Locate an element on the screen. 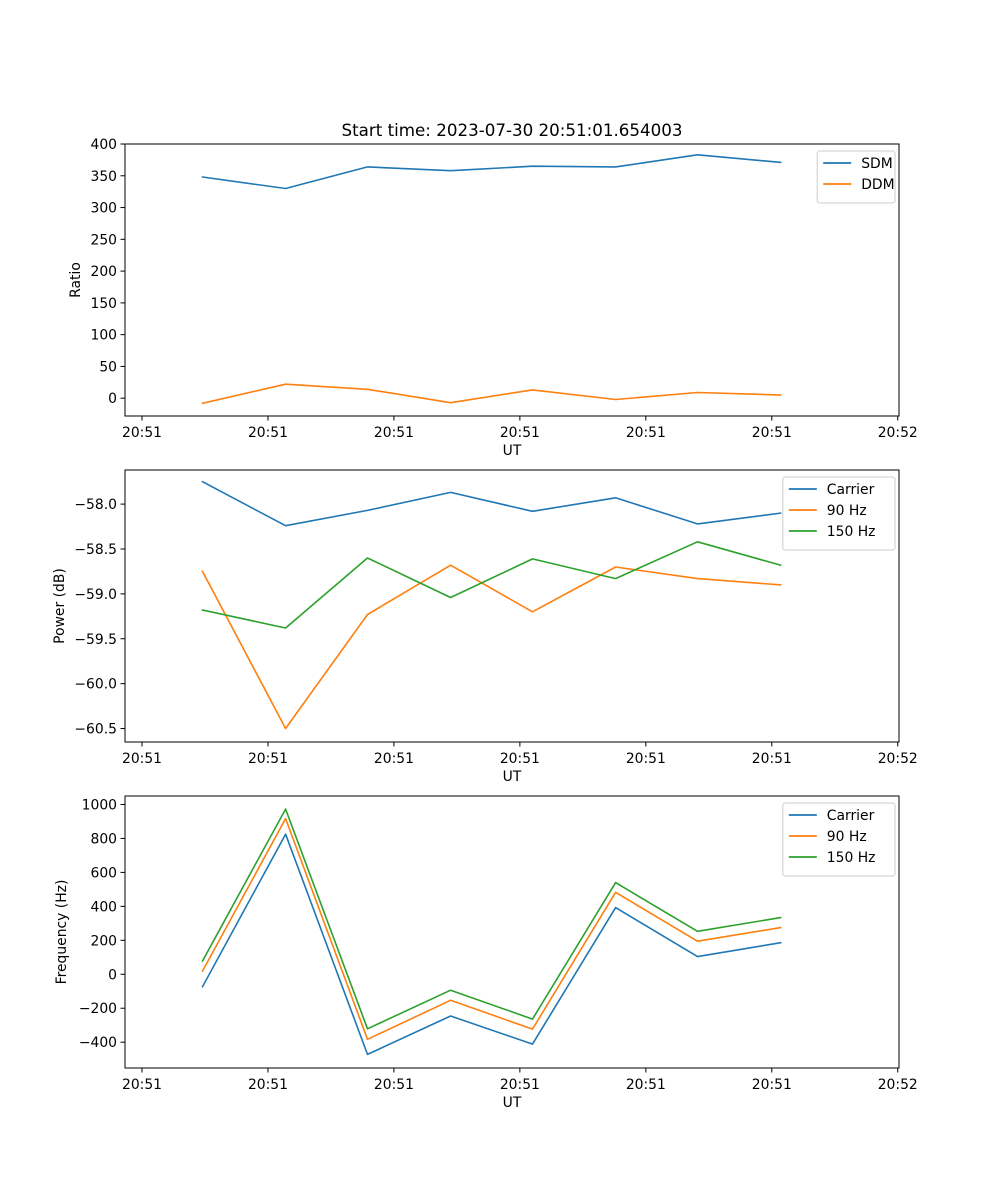 The width and height of the screenshot is (1000, 1200). y-tick-label: 800 is located at coordinates (103, 839).